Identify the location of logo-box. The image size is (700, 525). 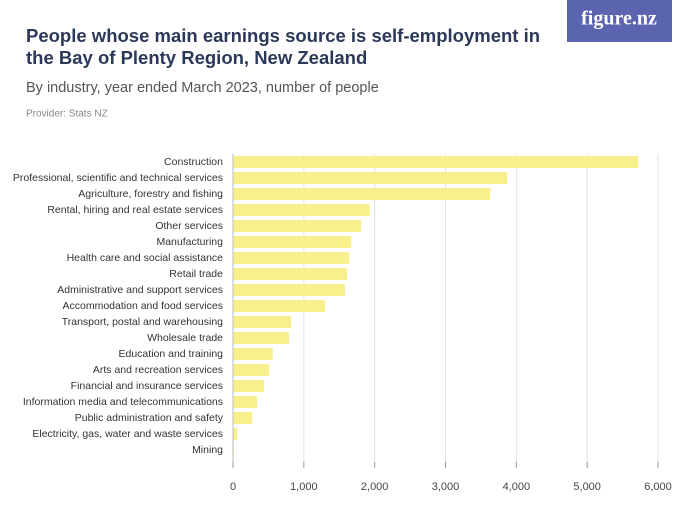
(619, 21).